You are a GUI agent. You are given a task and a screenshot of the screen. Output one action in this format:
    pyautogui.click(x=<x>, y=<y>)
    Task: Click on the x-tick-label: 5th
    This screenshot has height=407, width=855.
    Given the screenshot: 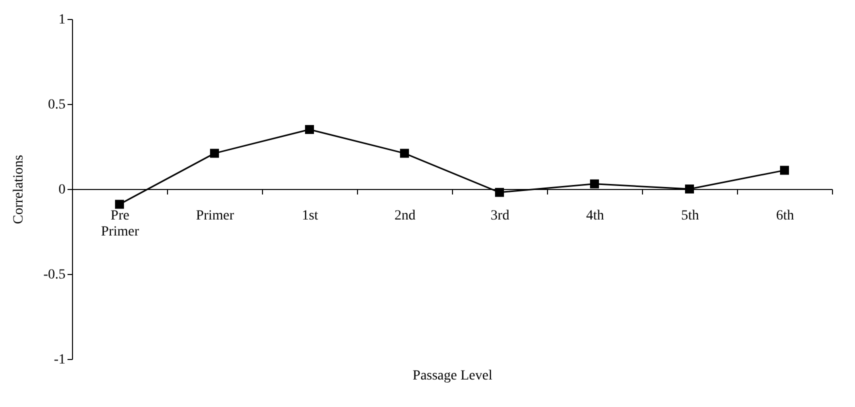 What is the action you would take?
    pyautogui.click(x=690, y=216)
    